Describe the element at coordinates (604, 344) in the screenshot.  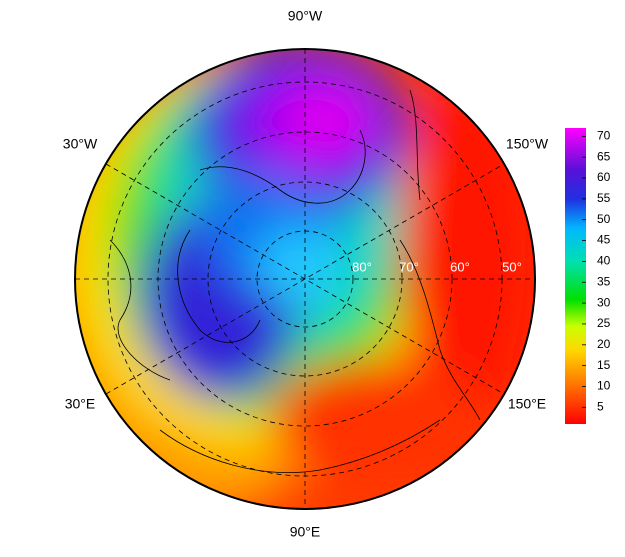
I see `colorbar-tick-label: 20` at that location.